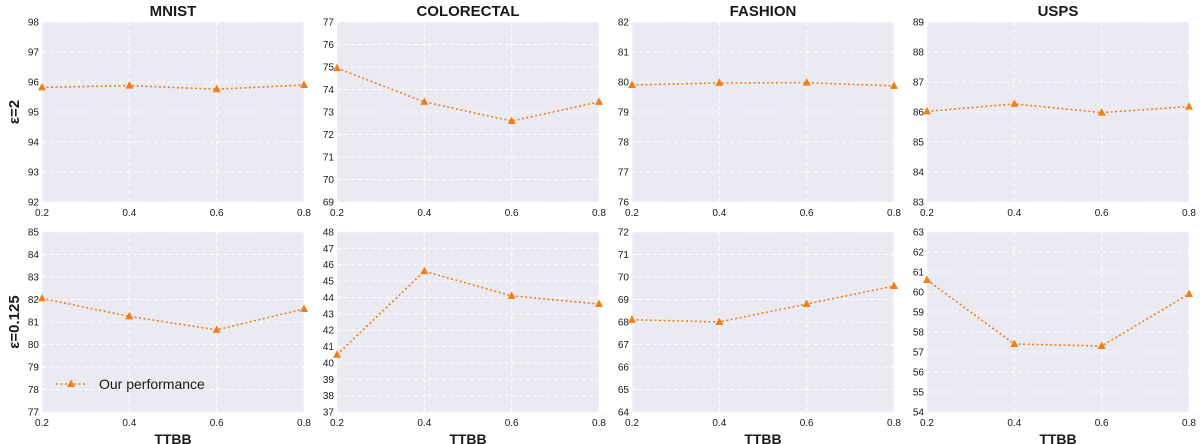  Describe the element at coordinates (34, 23) in the screenshot. I see `y-tick-label: 98` at that location.